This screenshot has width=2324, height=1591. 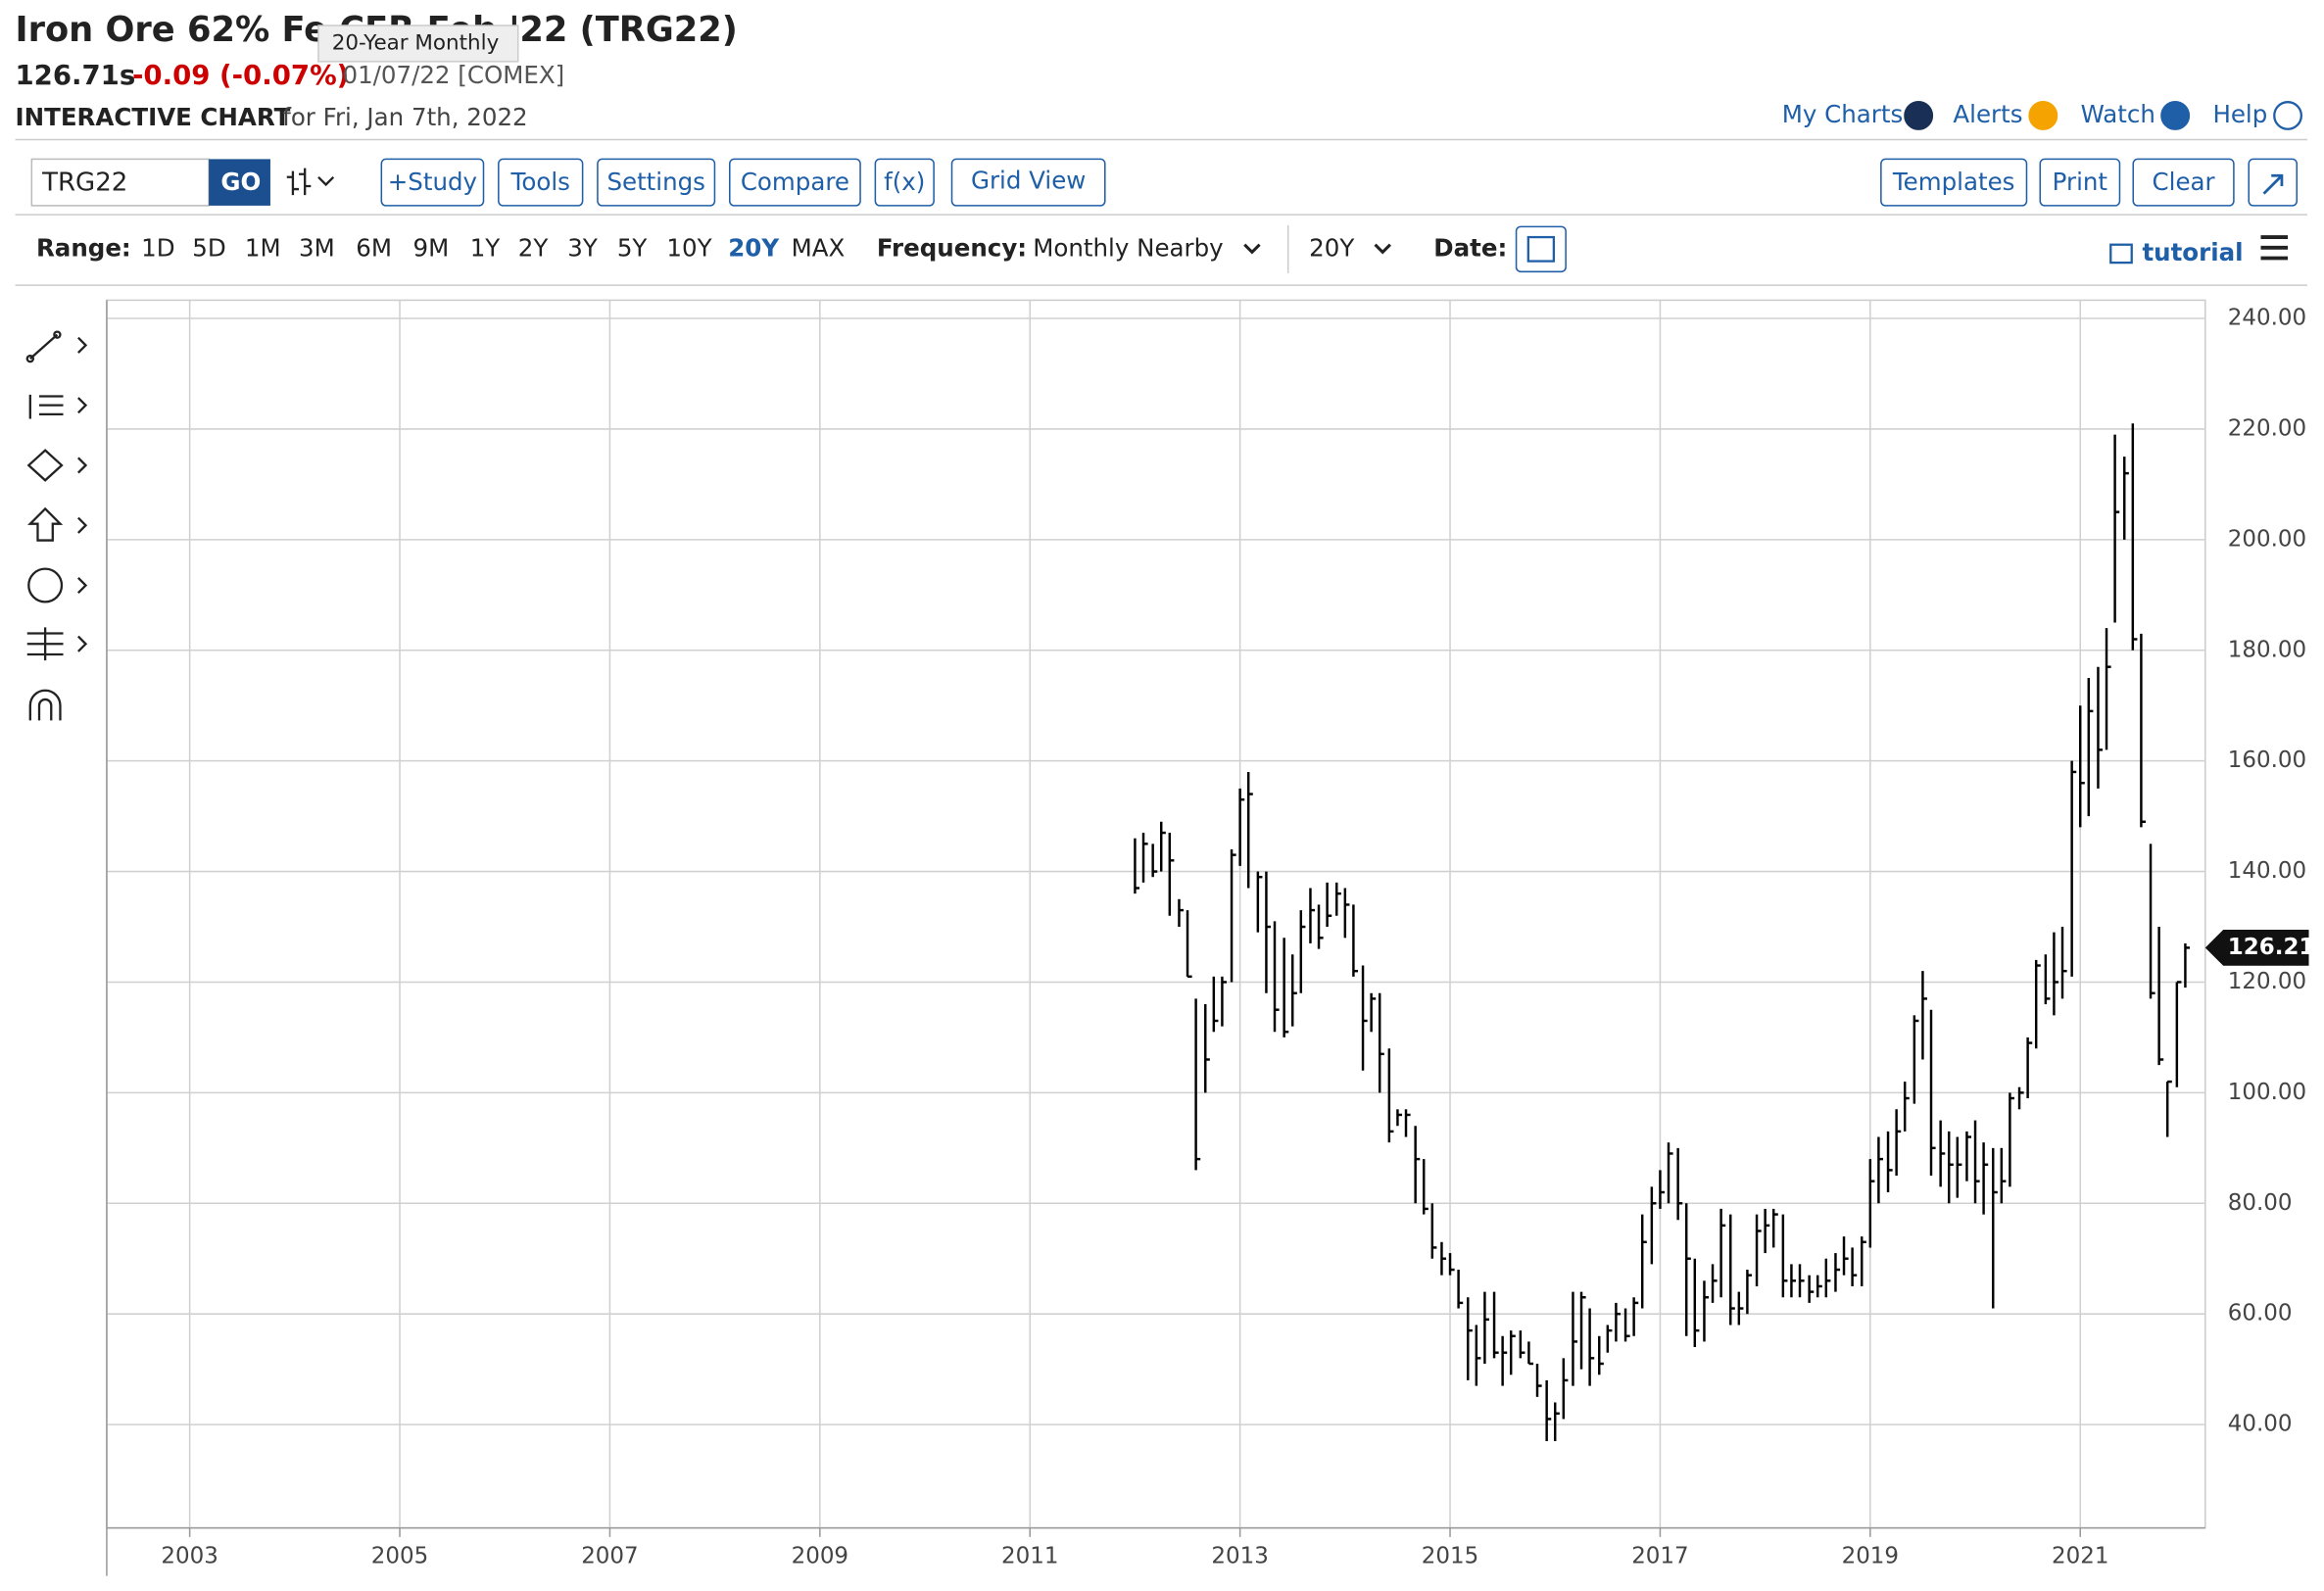 What do you see at coordinates (1450, 1555) in the screenshot?
I see `x-tick-label: 2015` at bounding box center [1450, 1555].